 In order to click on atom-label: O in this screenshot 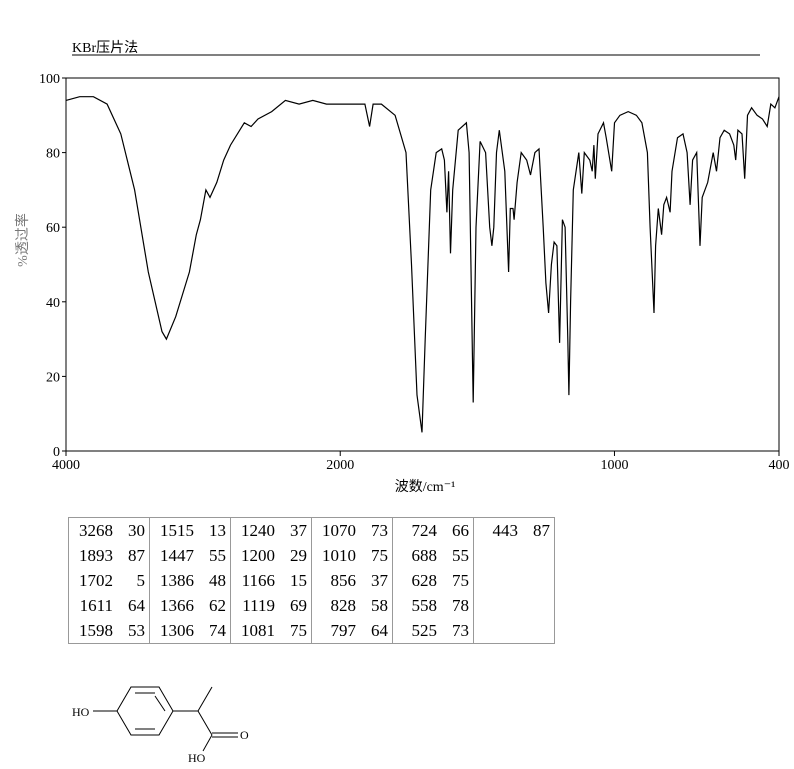, I will do `click(244, 735)`.